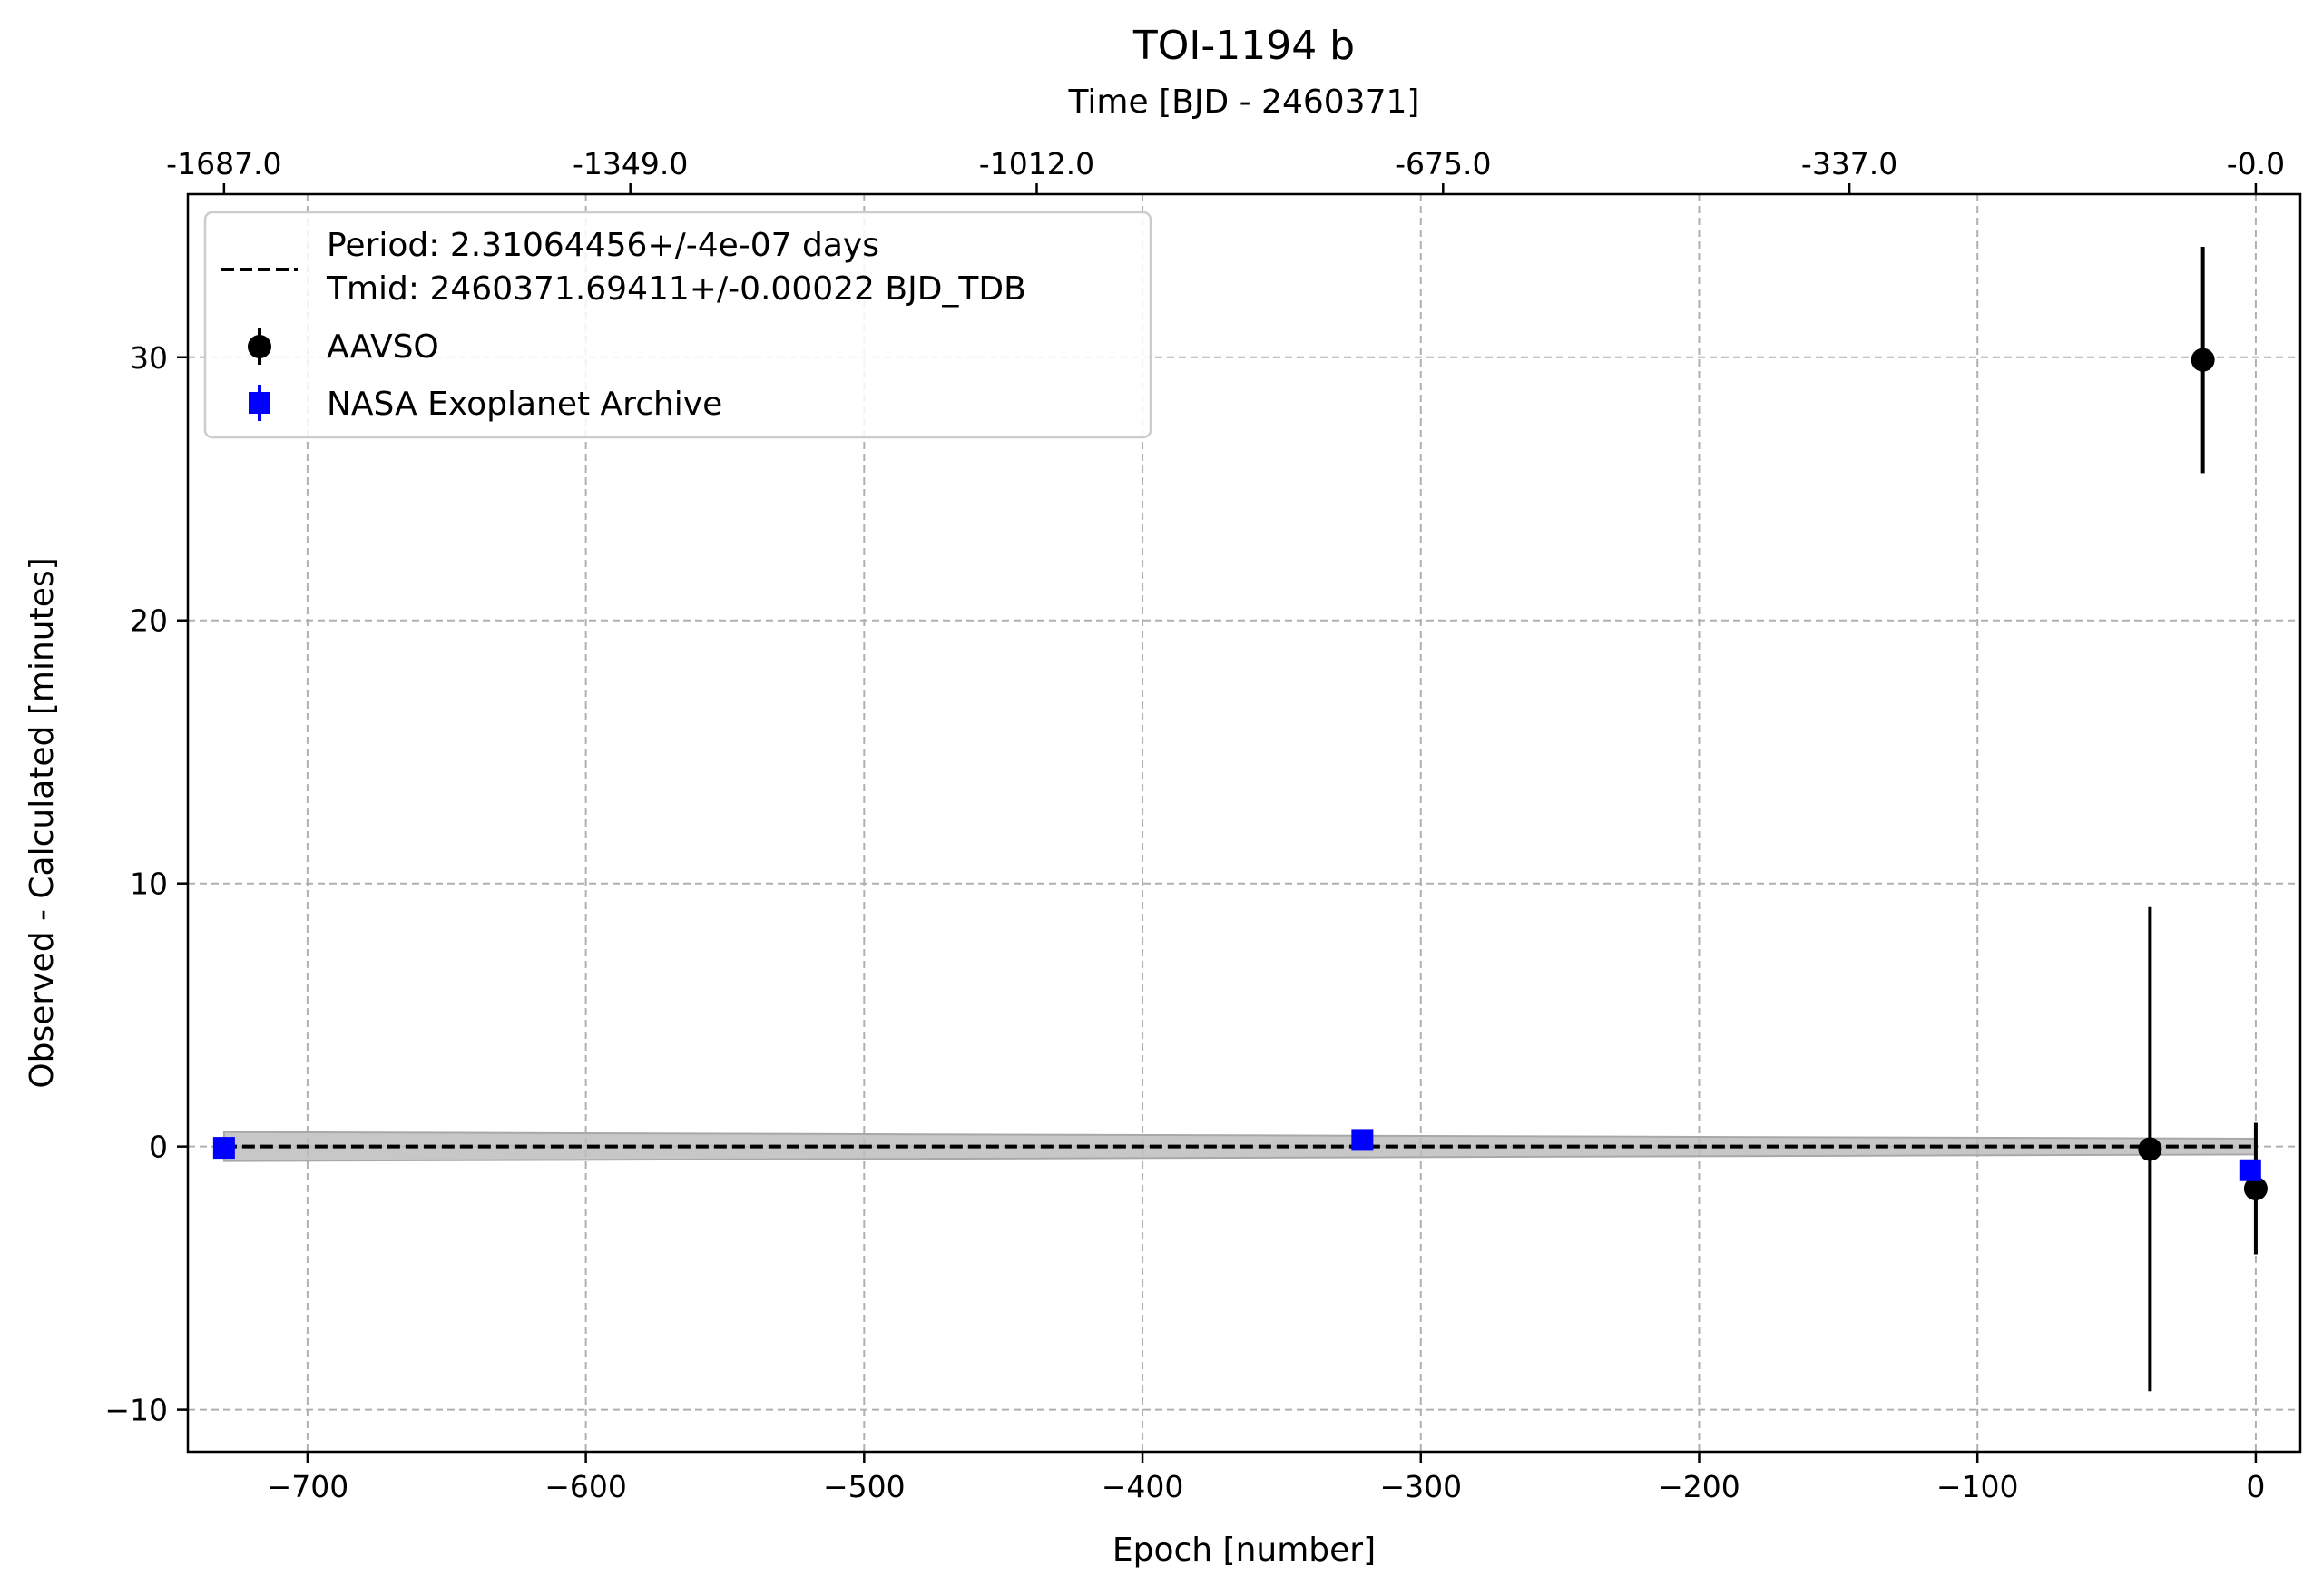 The image size is (2323, 1596). What do you see at coordinates (1699, 1486) in the screenshot?
I see `x-tick-label: −200` at bounding box center [1699, 1486].